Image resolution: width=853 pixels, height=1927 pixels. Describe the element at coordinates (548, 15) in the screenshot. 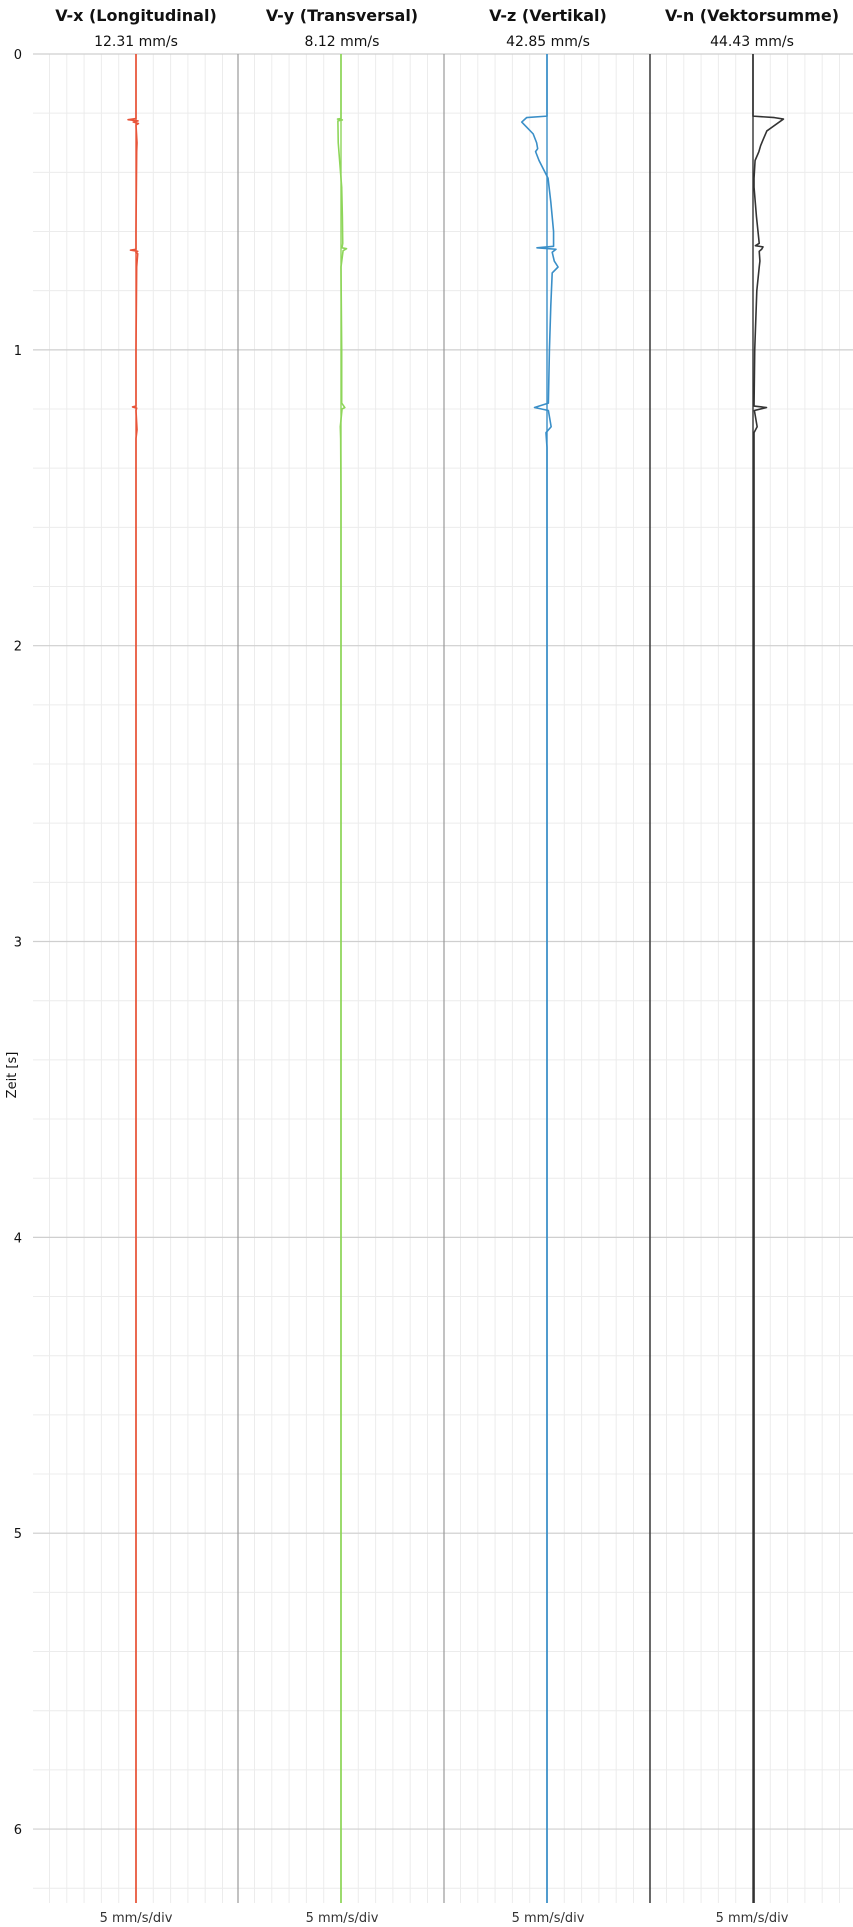

I see `panel-title: V-z (Vertikal)` at that location.